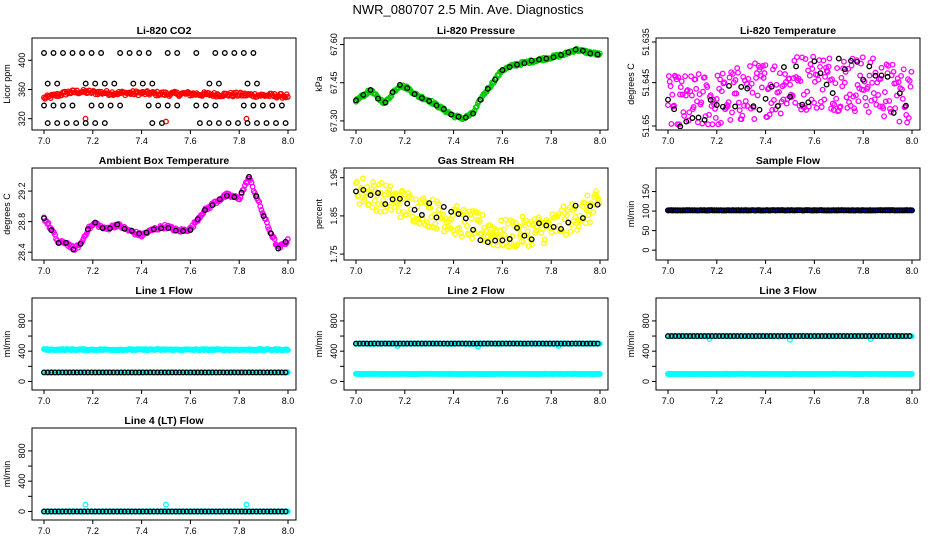 This screenshot has width=936, height=540. Describe the element at coordinates (476, 31) in the screenshot. I see `panel-title: Li-820 Pressure` at that location.